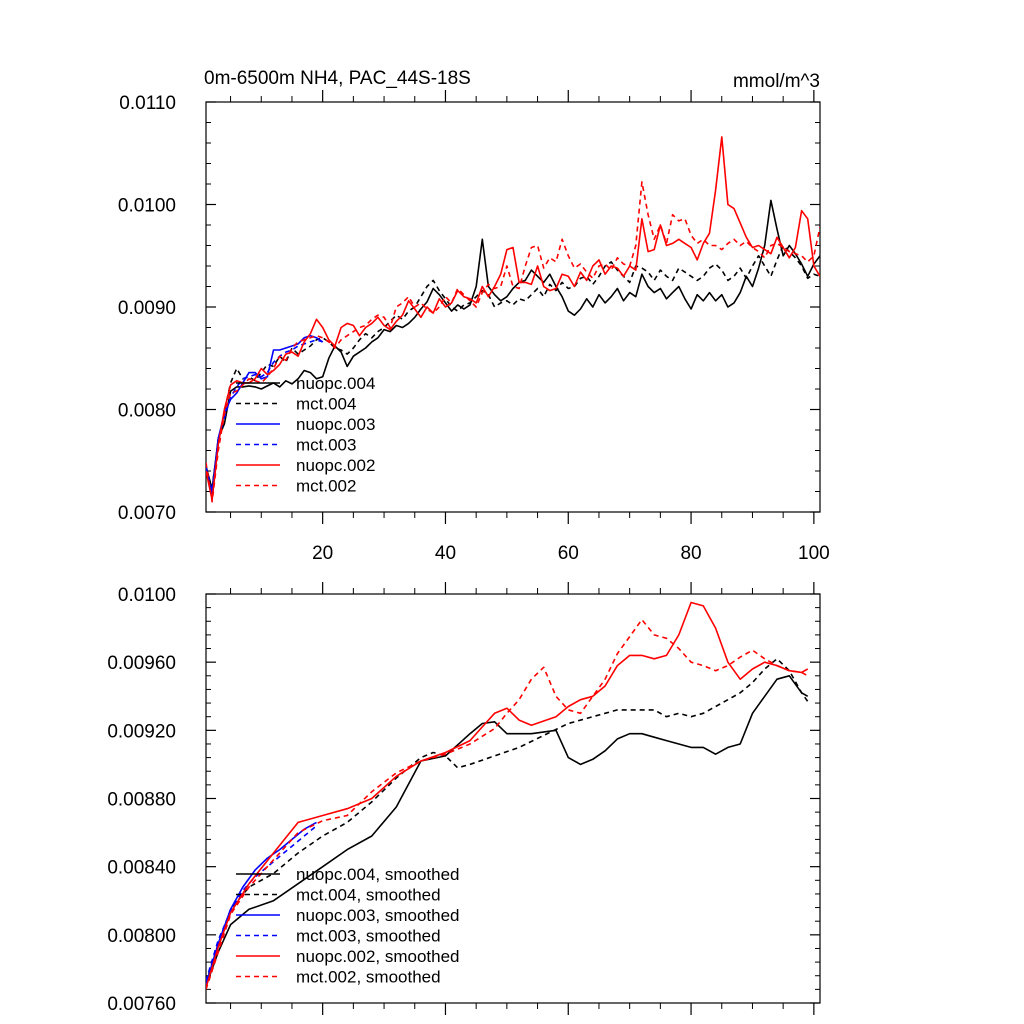 Image resolution: width=1024 pixels, height=1024 pixels. I want to click on top-x-tick-label: 40, so click(445, 553).